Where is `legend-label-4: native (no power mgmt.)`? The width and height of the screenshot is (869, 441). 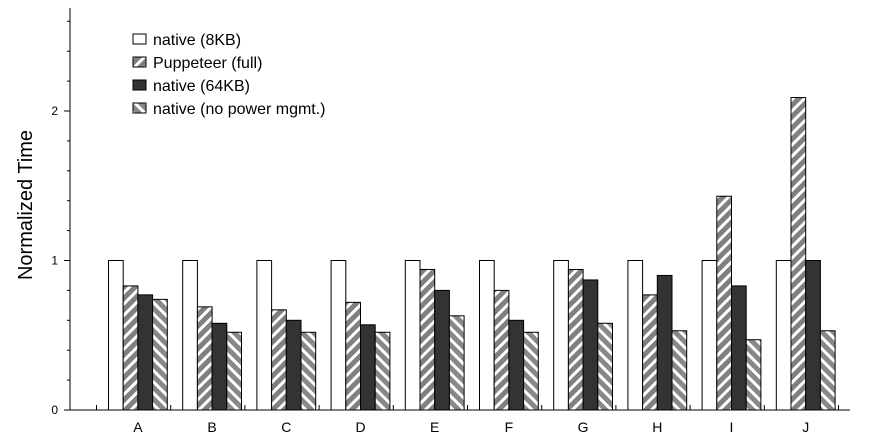
legend-label-4: native (no power mgmt.) is located at coordinates (239, 109).